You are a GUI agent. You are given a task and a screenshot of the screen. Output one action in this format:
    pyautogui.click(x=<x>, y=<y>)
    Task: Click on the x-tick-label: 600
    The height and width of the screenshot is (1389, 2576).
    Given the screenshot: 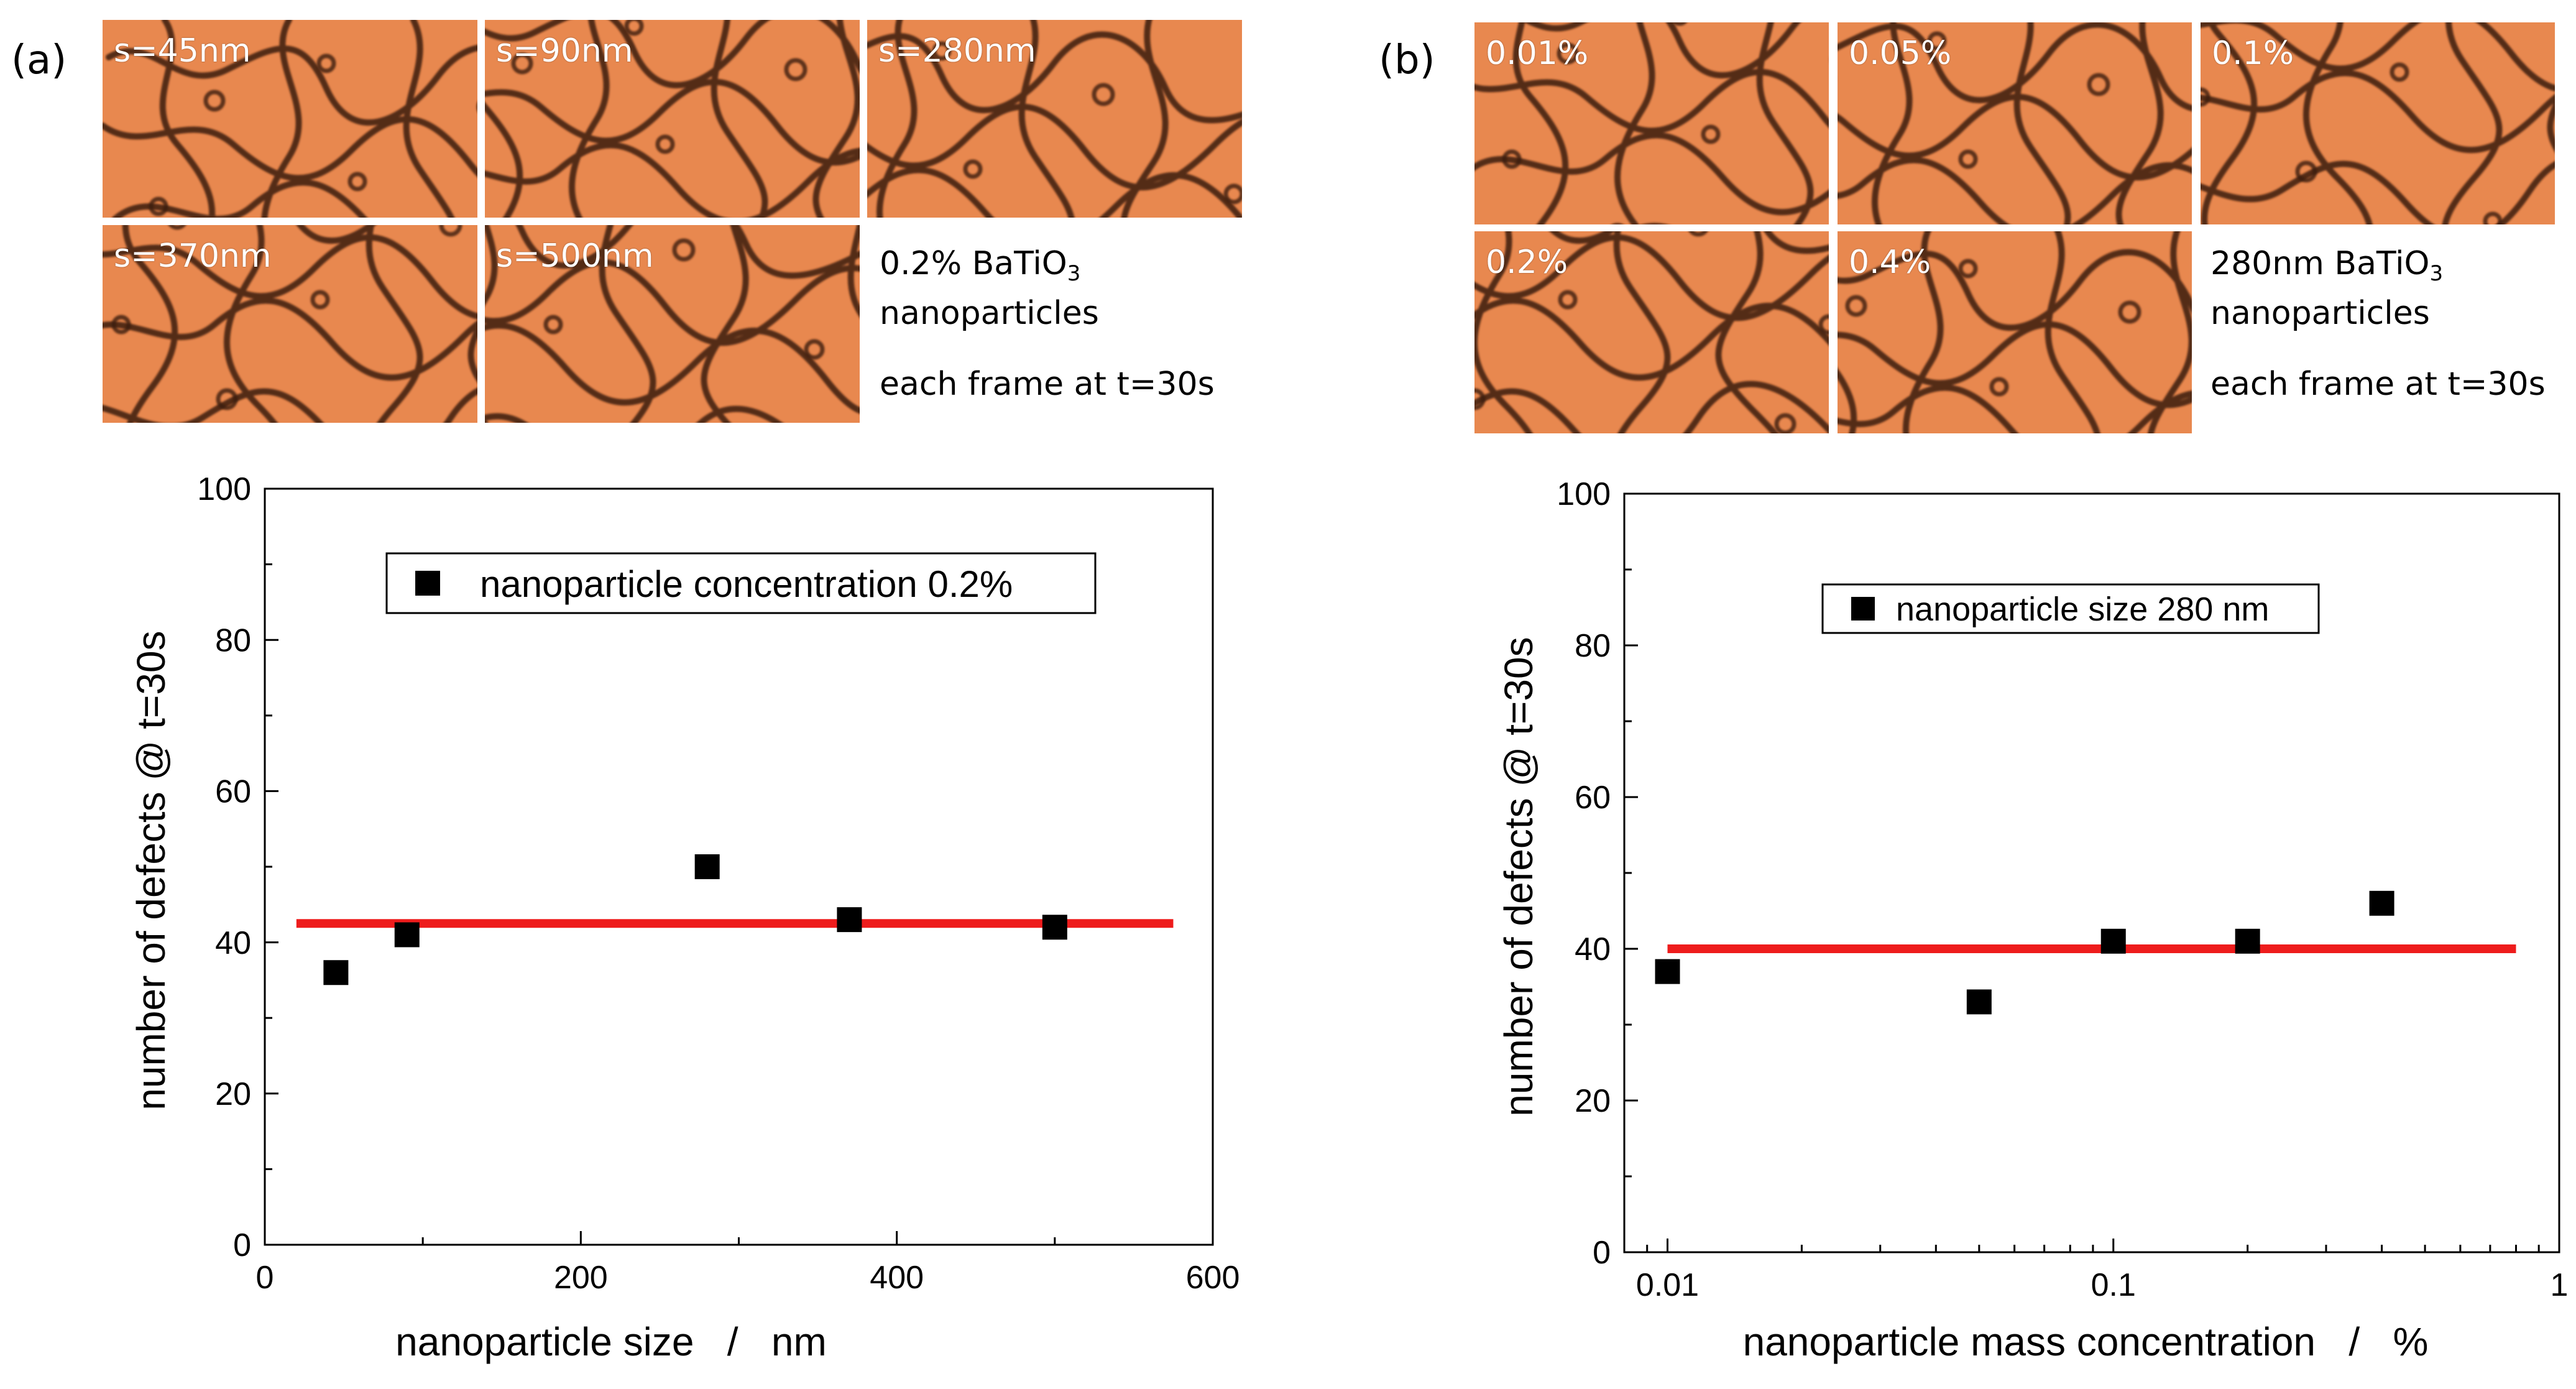 What is the action you would take?
    pyautogui.click(x=1213, y=1278)
    